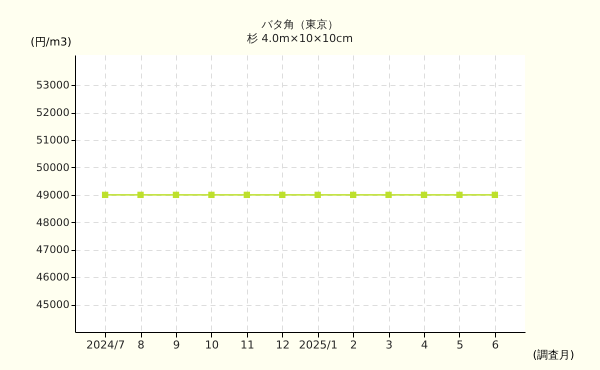 The image size is (600, 370). I want to click on x-tick-label: 11, so click(247, 345).